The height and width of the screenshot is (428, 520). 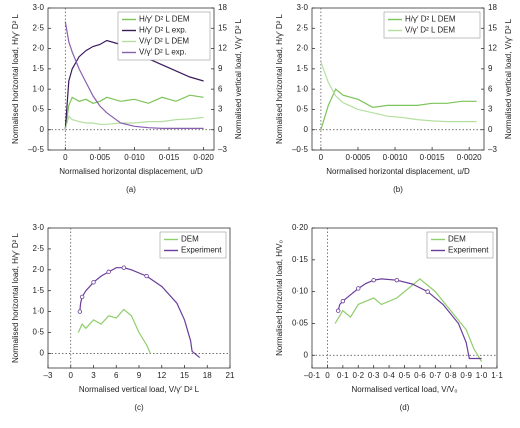 What do you see at coordinates (343, 375) in the screenshot?
I see `x-tick-label: 0·1` at bounding box center [343, 375].